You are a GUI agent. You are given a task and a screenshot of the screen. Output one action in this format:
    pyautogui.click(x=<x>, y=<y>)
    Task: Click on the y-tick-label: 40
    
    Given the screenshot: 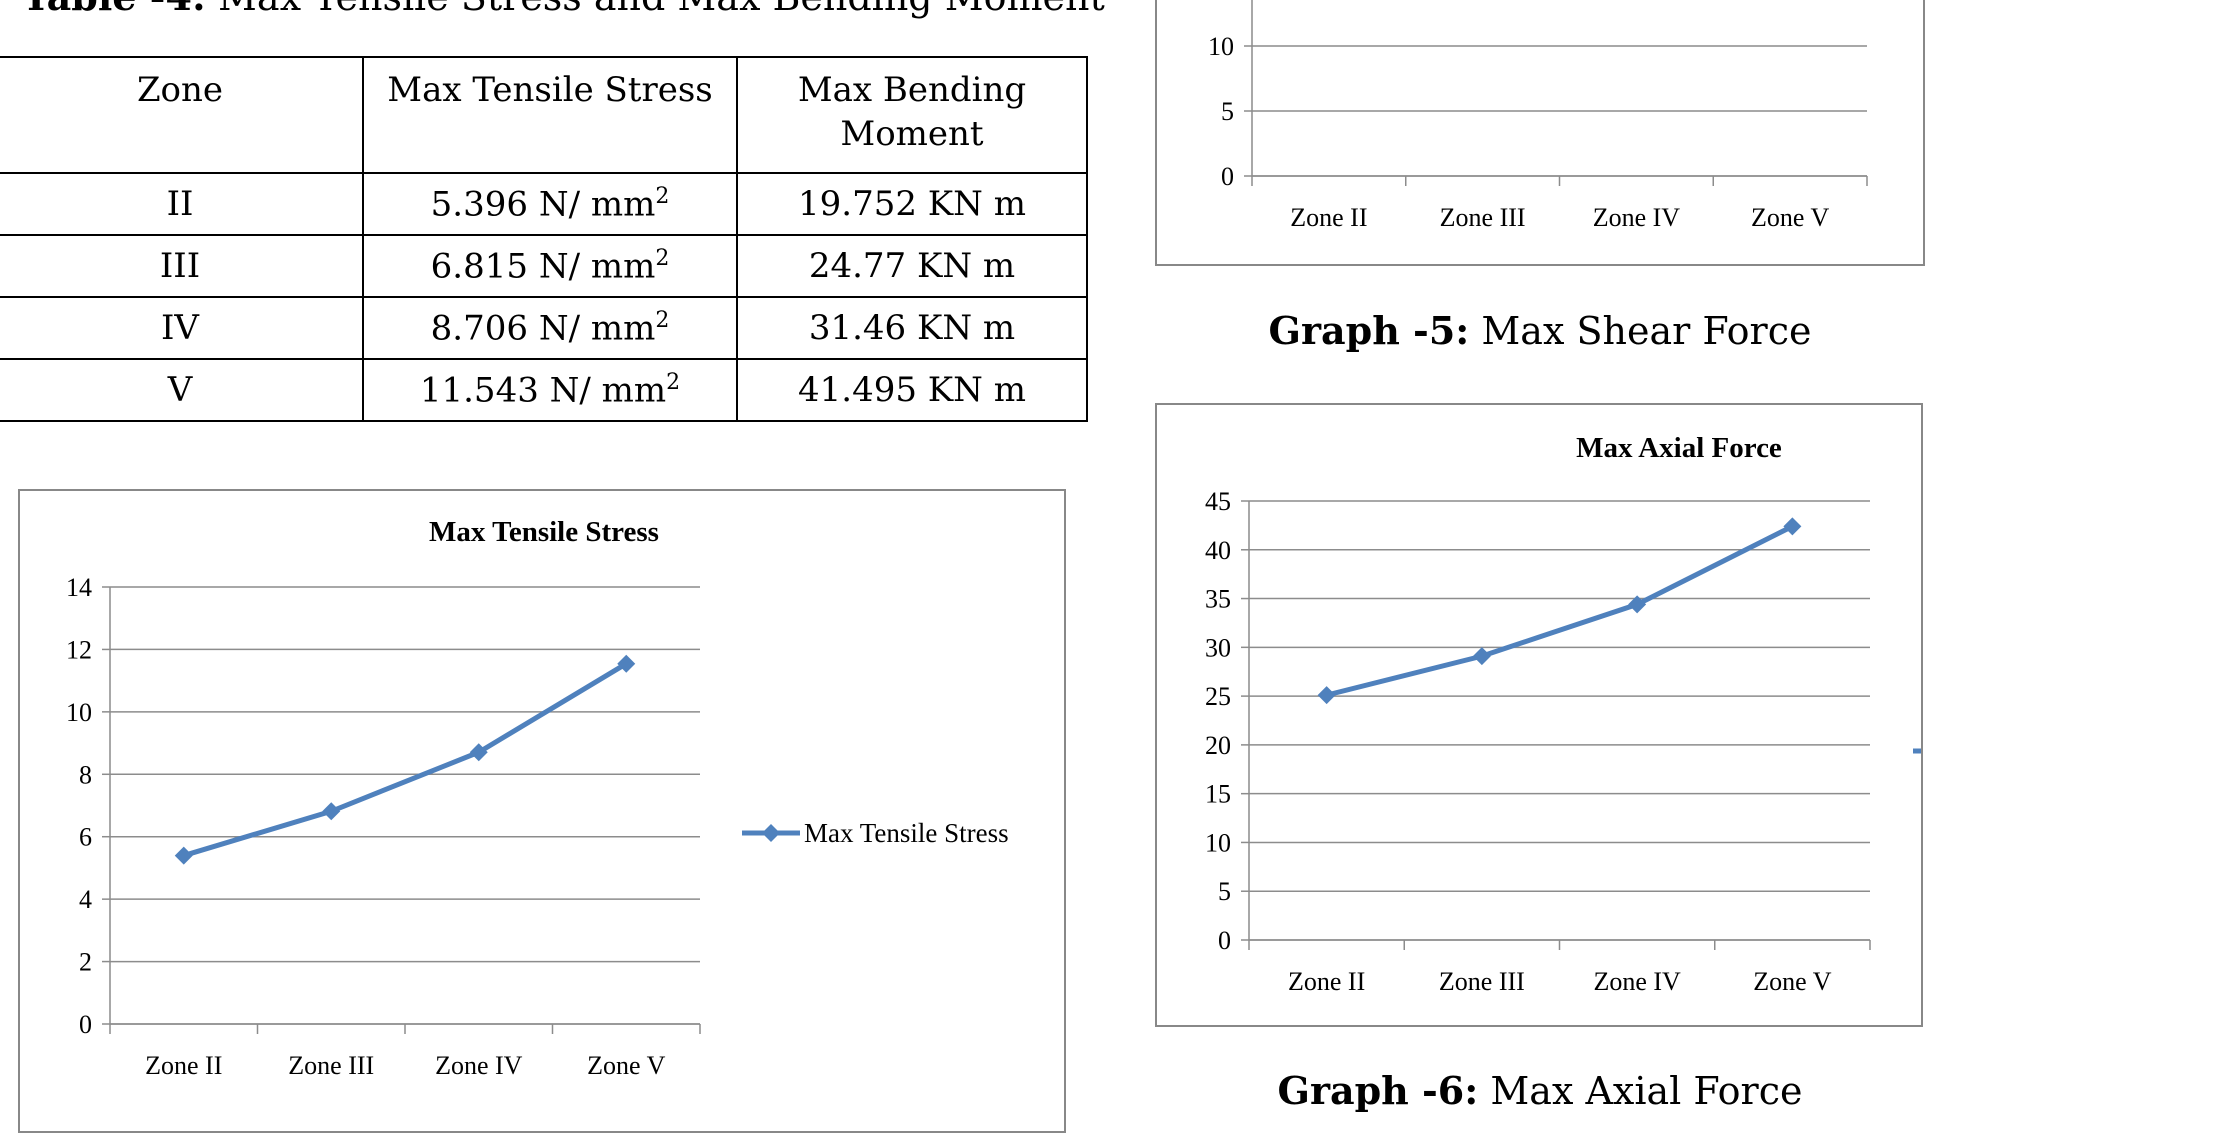 What is the action you would take?
    pyautogui.click(x=1218, y=550)
    